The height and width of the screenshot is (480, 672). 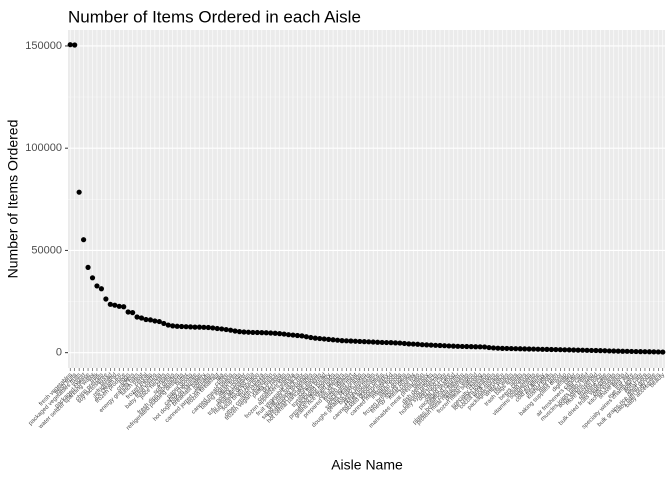 I want to click on chart-title: Number of Items Ordered in each Aisle, so click(x=214, y=16).